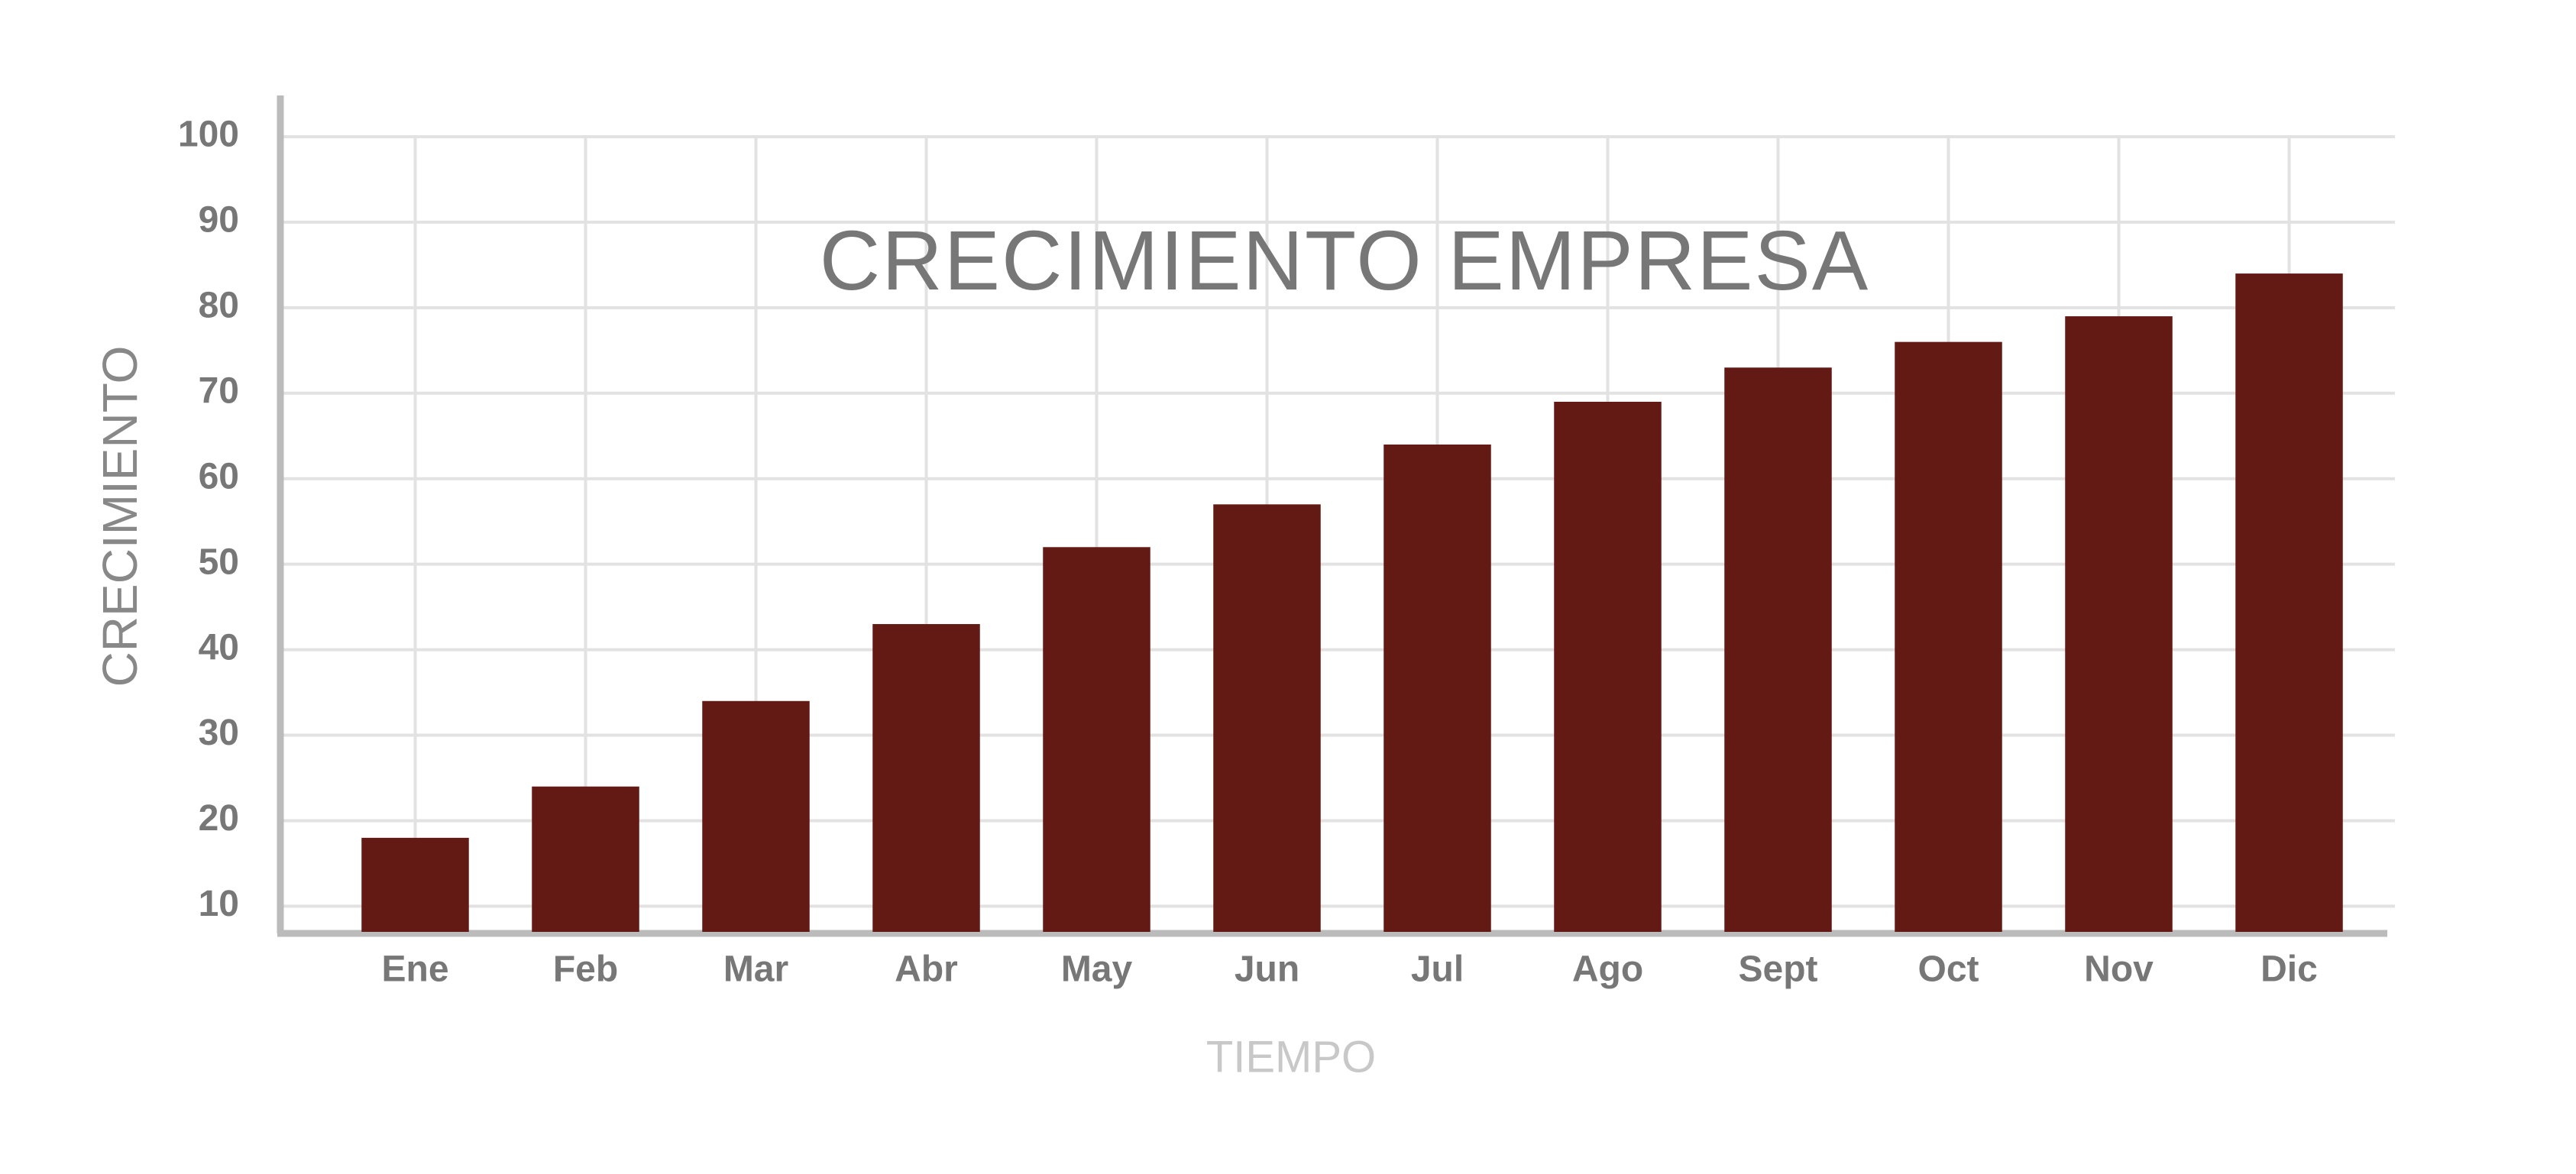 The image size is (2576, 1174). I want to click on y-tick-label: 10, so click(219, 904).